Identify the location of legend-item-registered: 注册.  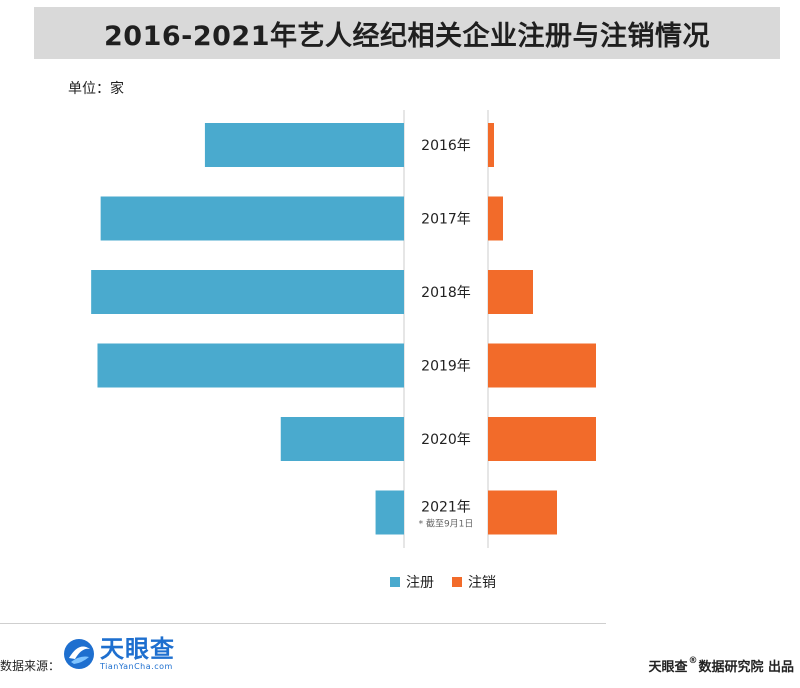
(412, 582).